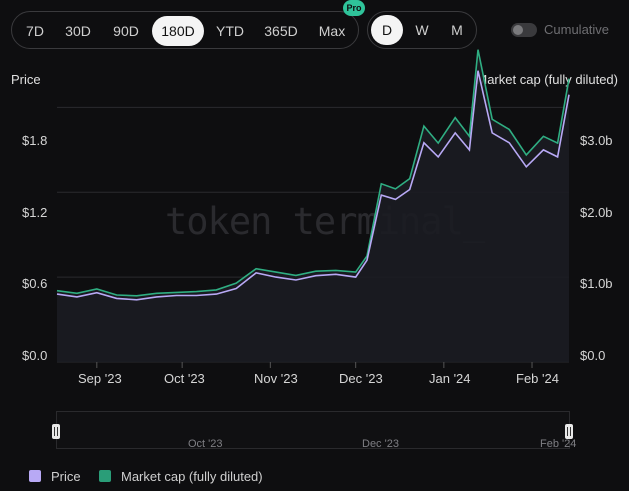 The width and height of the screenshot is (629, 491). What do you see at coordinates (518, 30) in the screenshot?
I see `toggle-knob` at bounding box center [518, 30].